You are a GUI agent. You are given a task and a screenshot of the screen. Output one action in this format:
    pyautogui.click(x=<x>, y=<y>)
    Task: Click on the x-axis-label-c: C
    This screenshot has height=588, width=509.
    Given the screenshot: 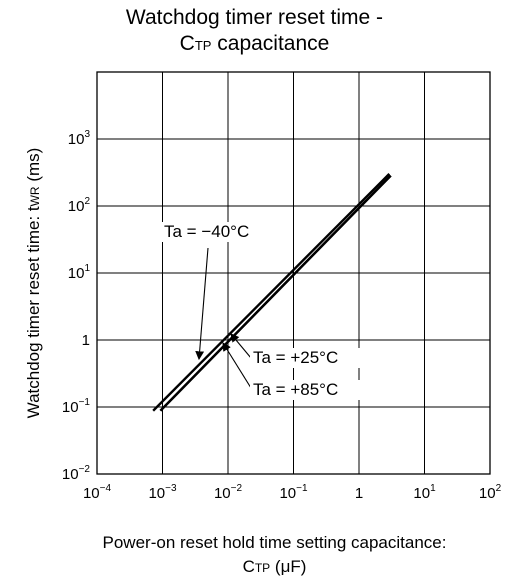 What is the action you would take?
    pyautogui.click(x=248, y=566)
    